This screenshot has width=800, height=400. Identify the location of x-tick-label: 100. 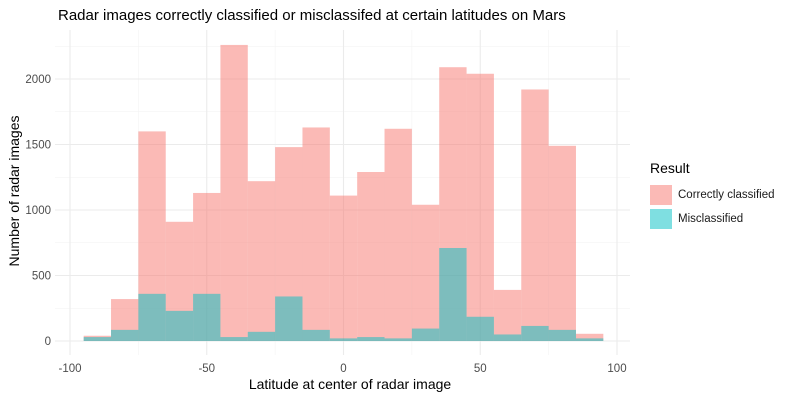
(616, 369).